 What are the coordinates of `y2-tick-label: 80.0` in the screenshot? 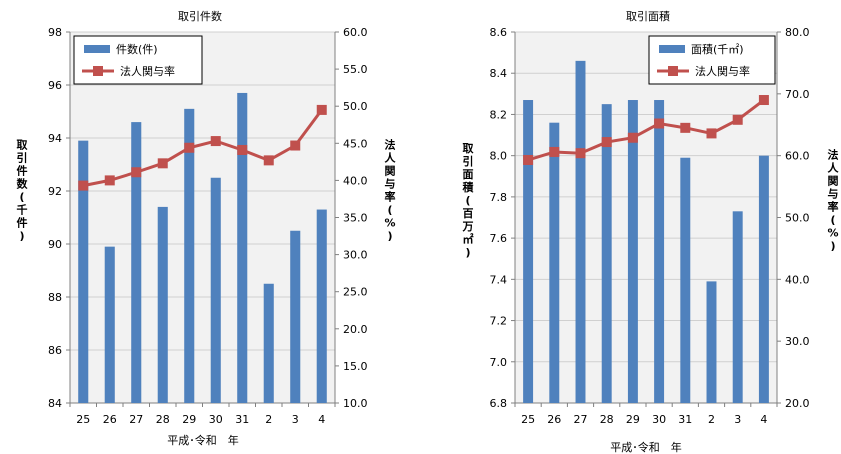 It's located at (797, 32).